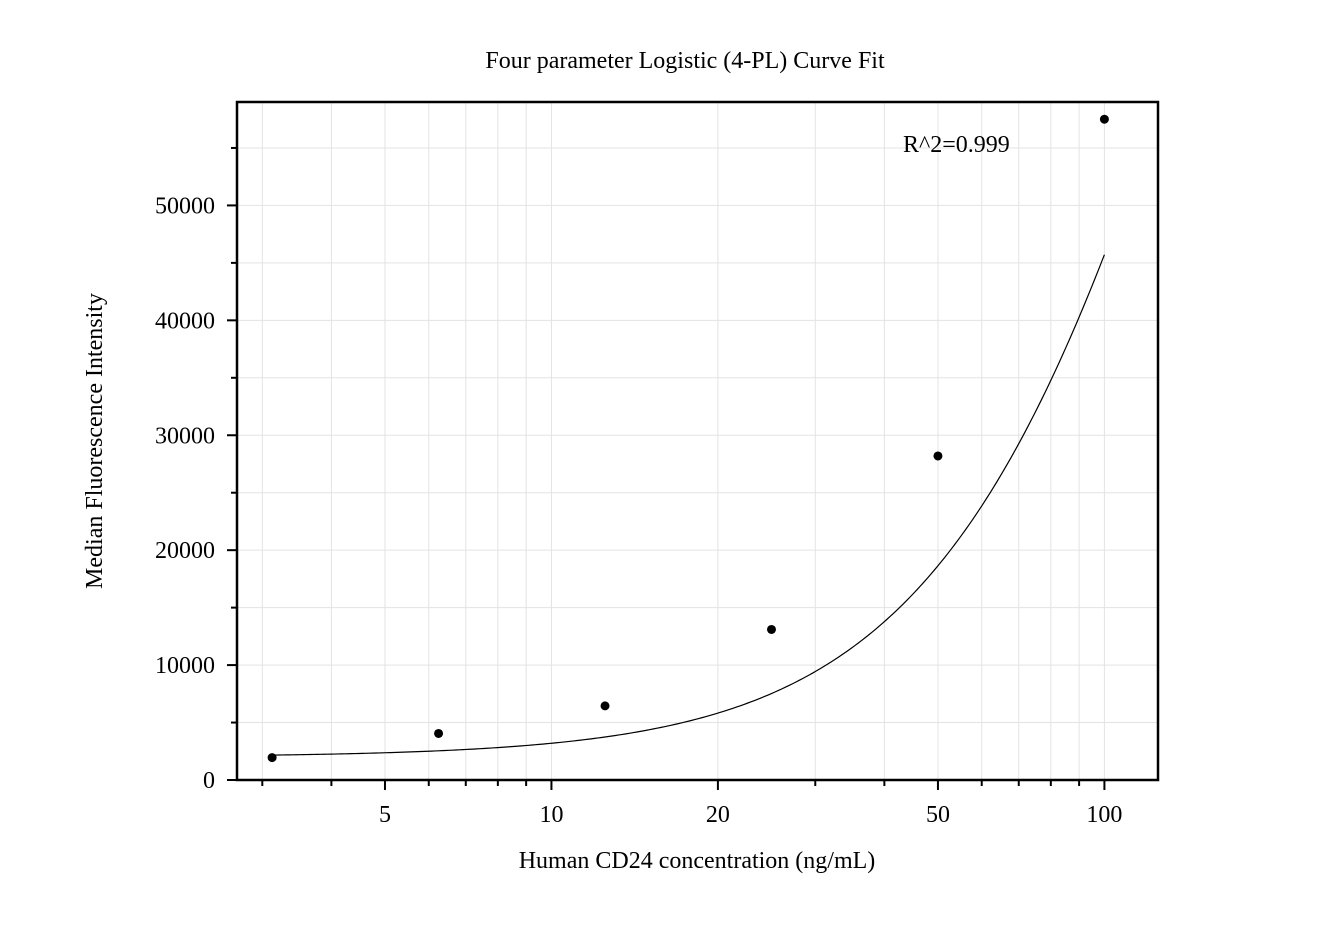  I want to click on y-tick-label: 20000, so click(185, 551).